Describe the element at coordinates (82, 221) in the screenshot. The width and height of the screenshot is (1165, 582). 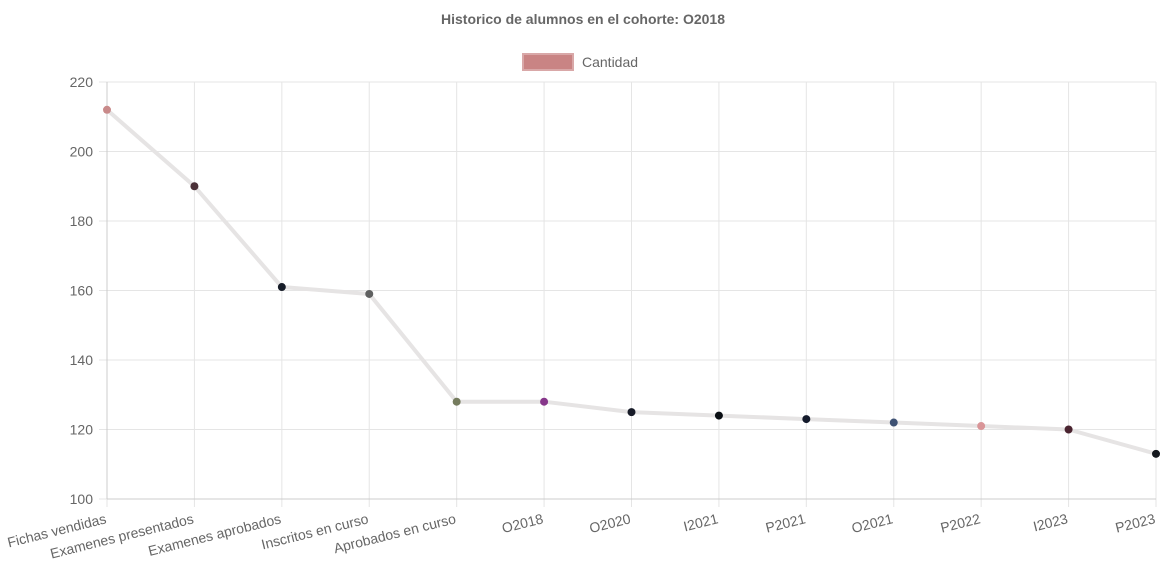
I see `y-tick-label: 180` at that location.